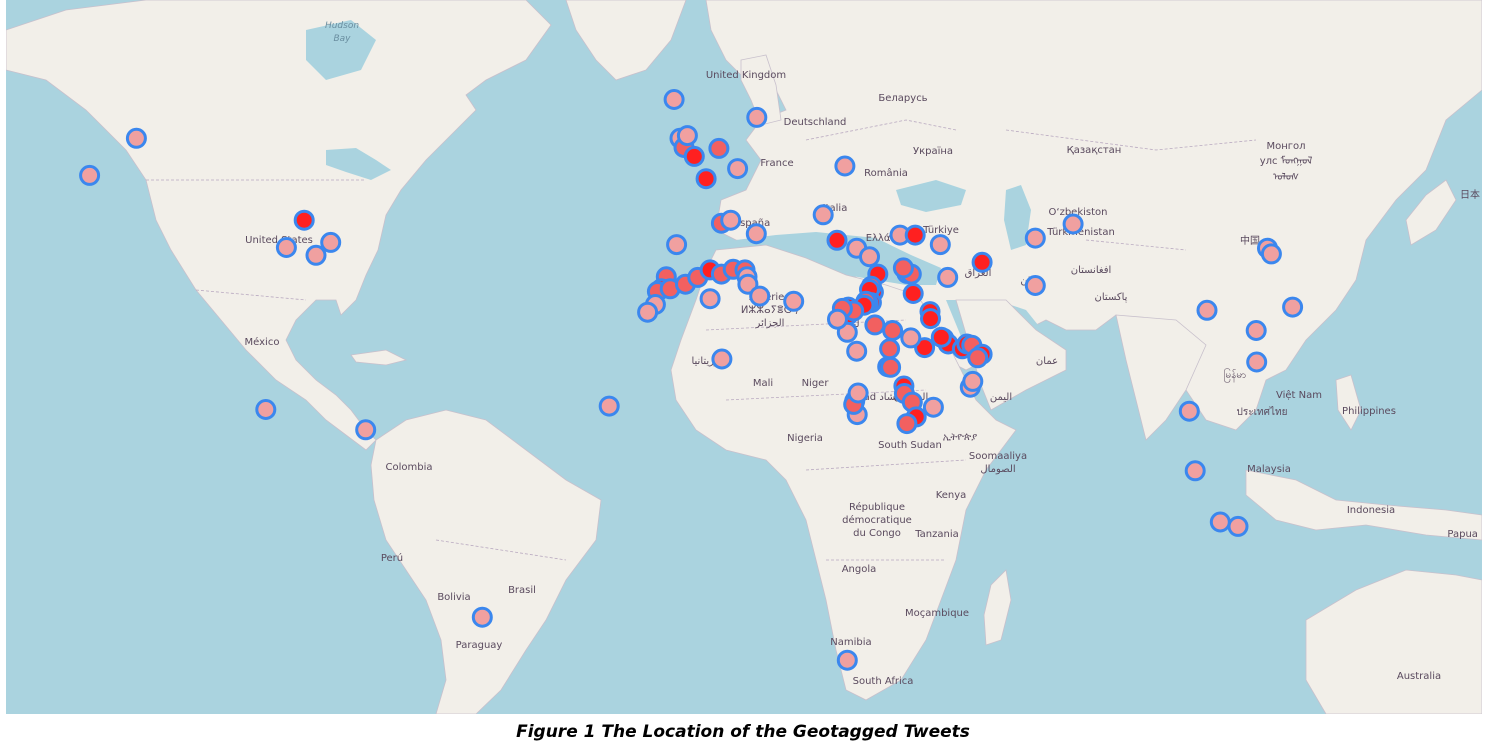 The width and height of the screenshot is (1486, 750). What do you see at coordinates (1464, 534) in the screenshot?
I see `label-papua: Papua N` at bounding box center [1464, 534].